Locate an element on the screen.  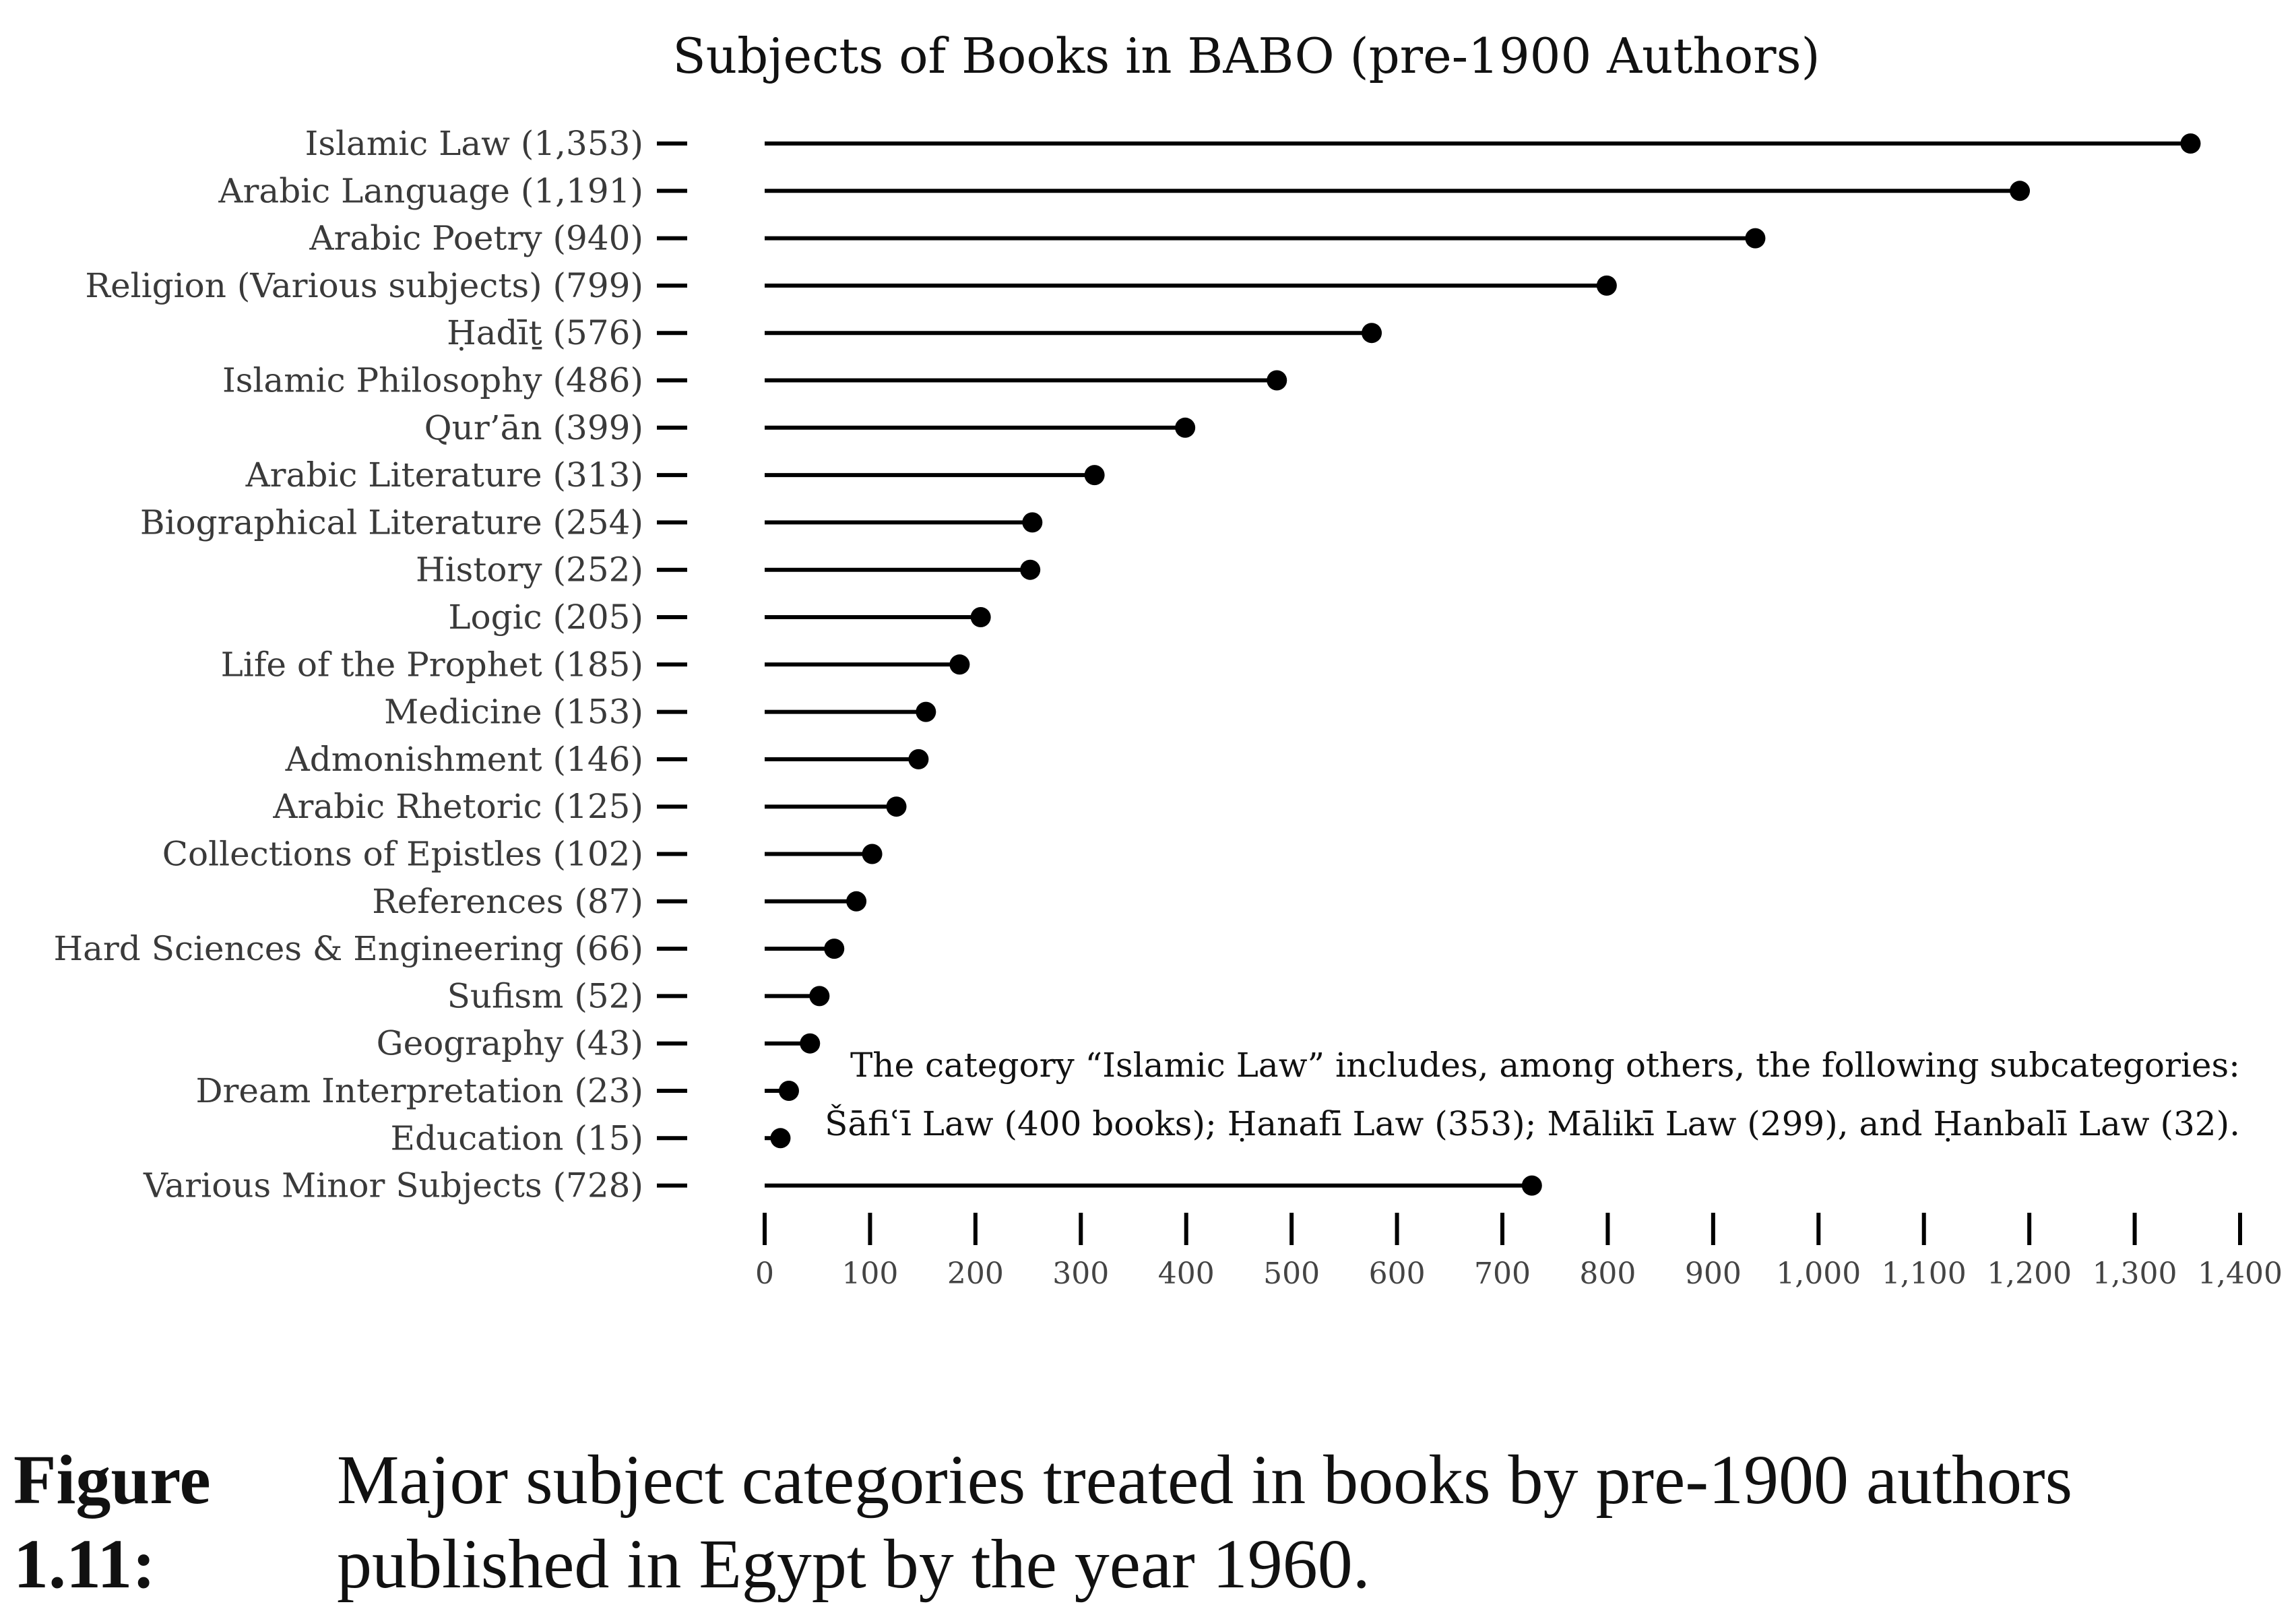
category-label: Sufism (52) is located at coordinates (545, 995).